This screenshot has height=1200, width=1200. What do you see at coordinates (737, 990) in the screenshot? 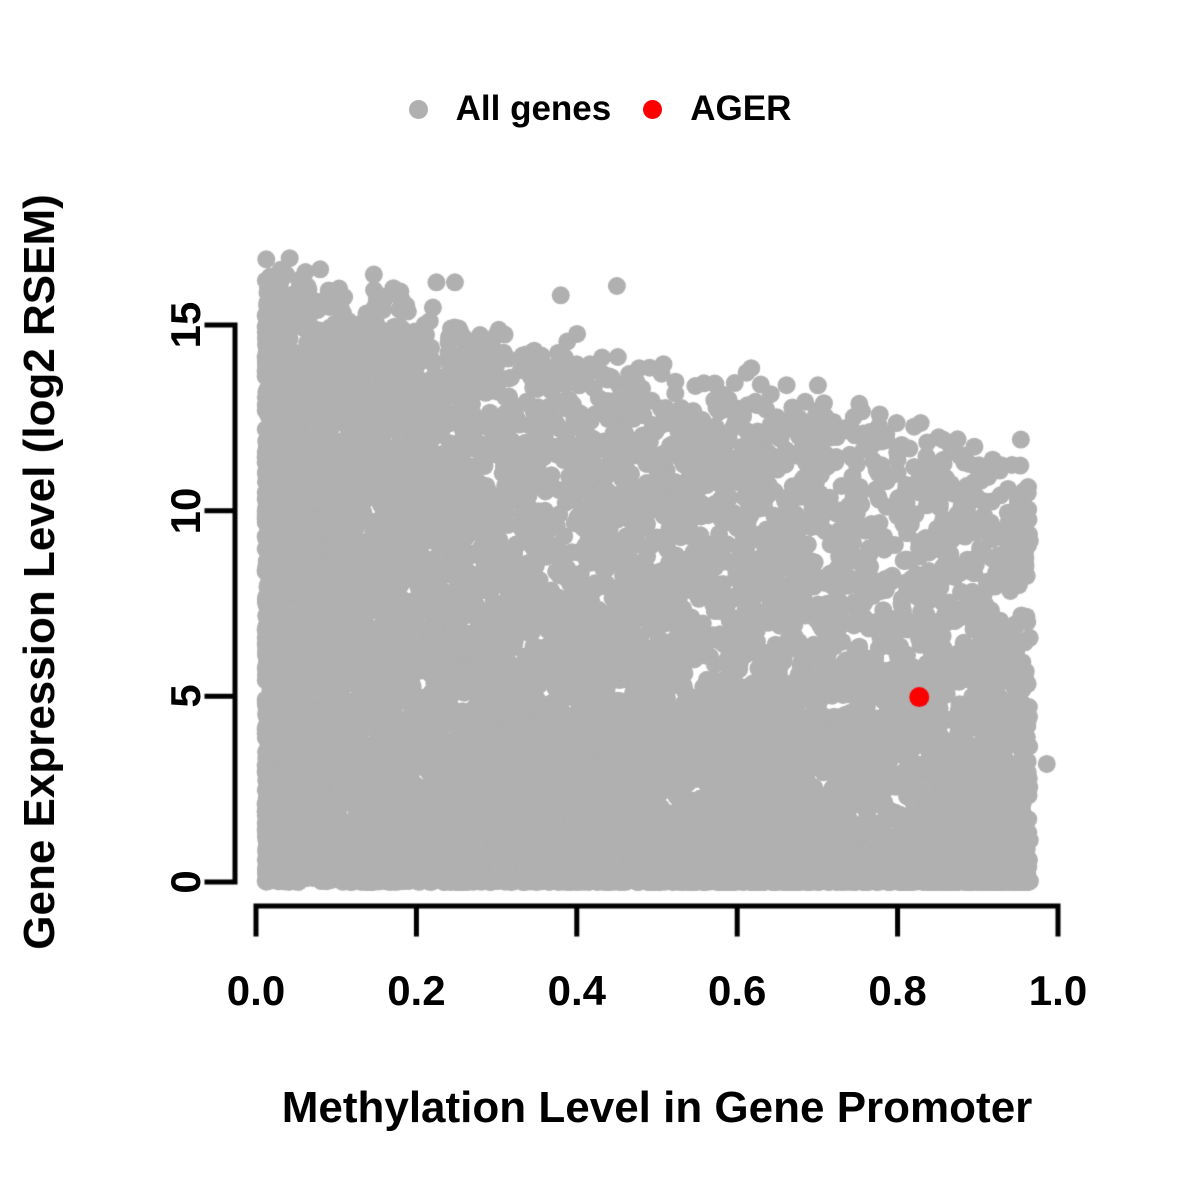
I see `x-tick-label: 0.6` at bounding box center [737, 990].